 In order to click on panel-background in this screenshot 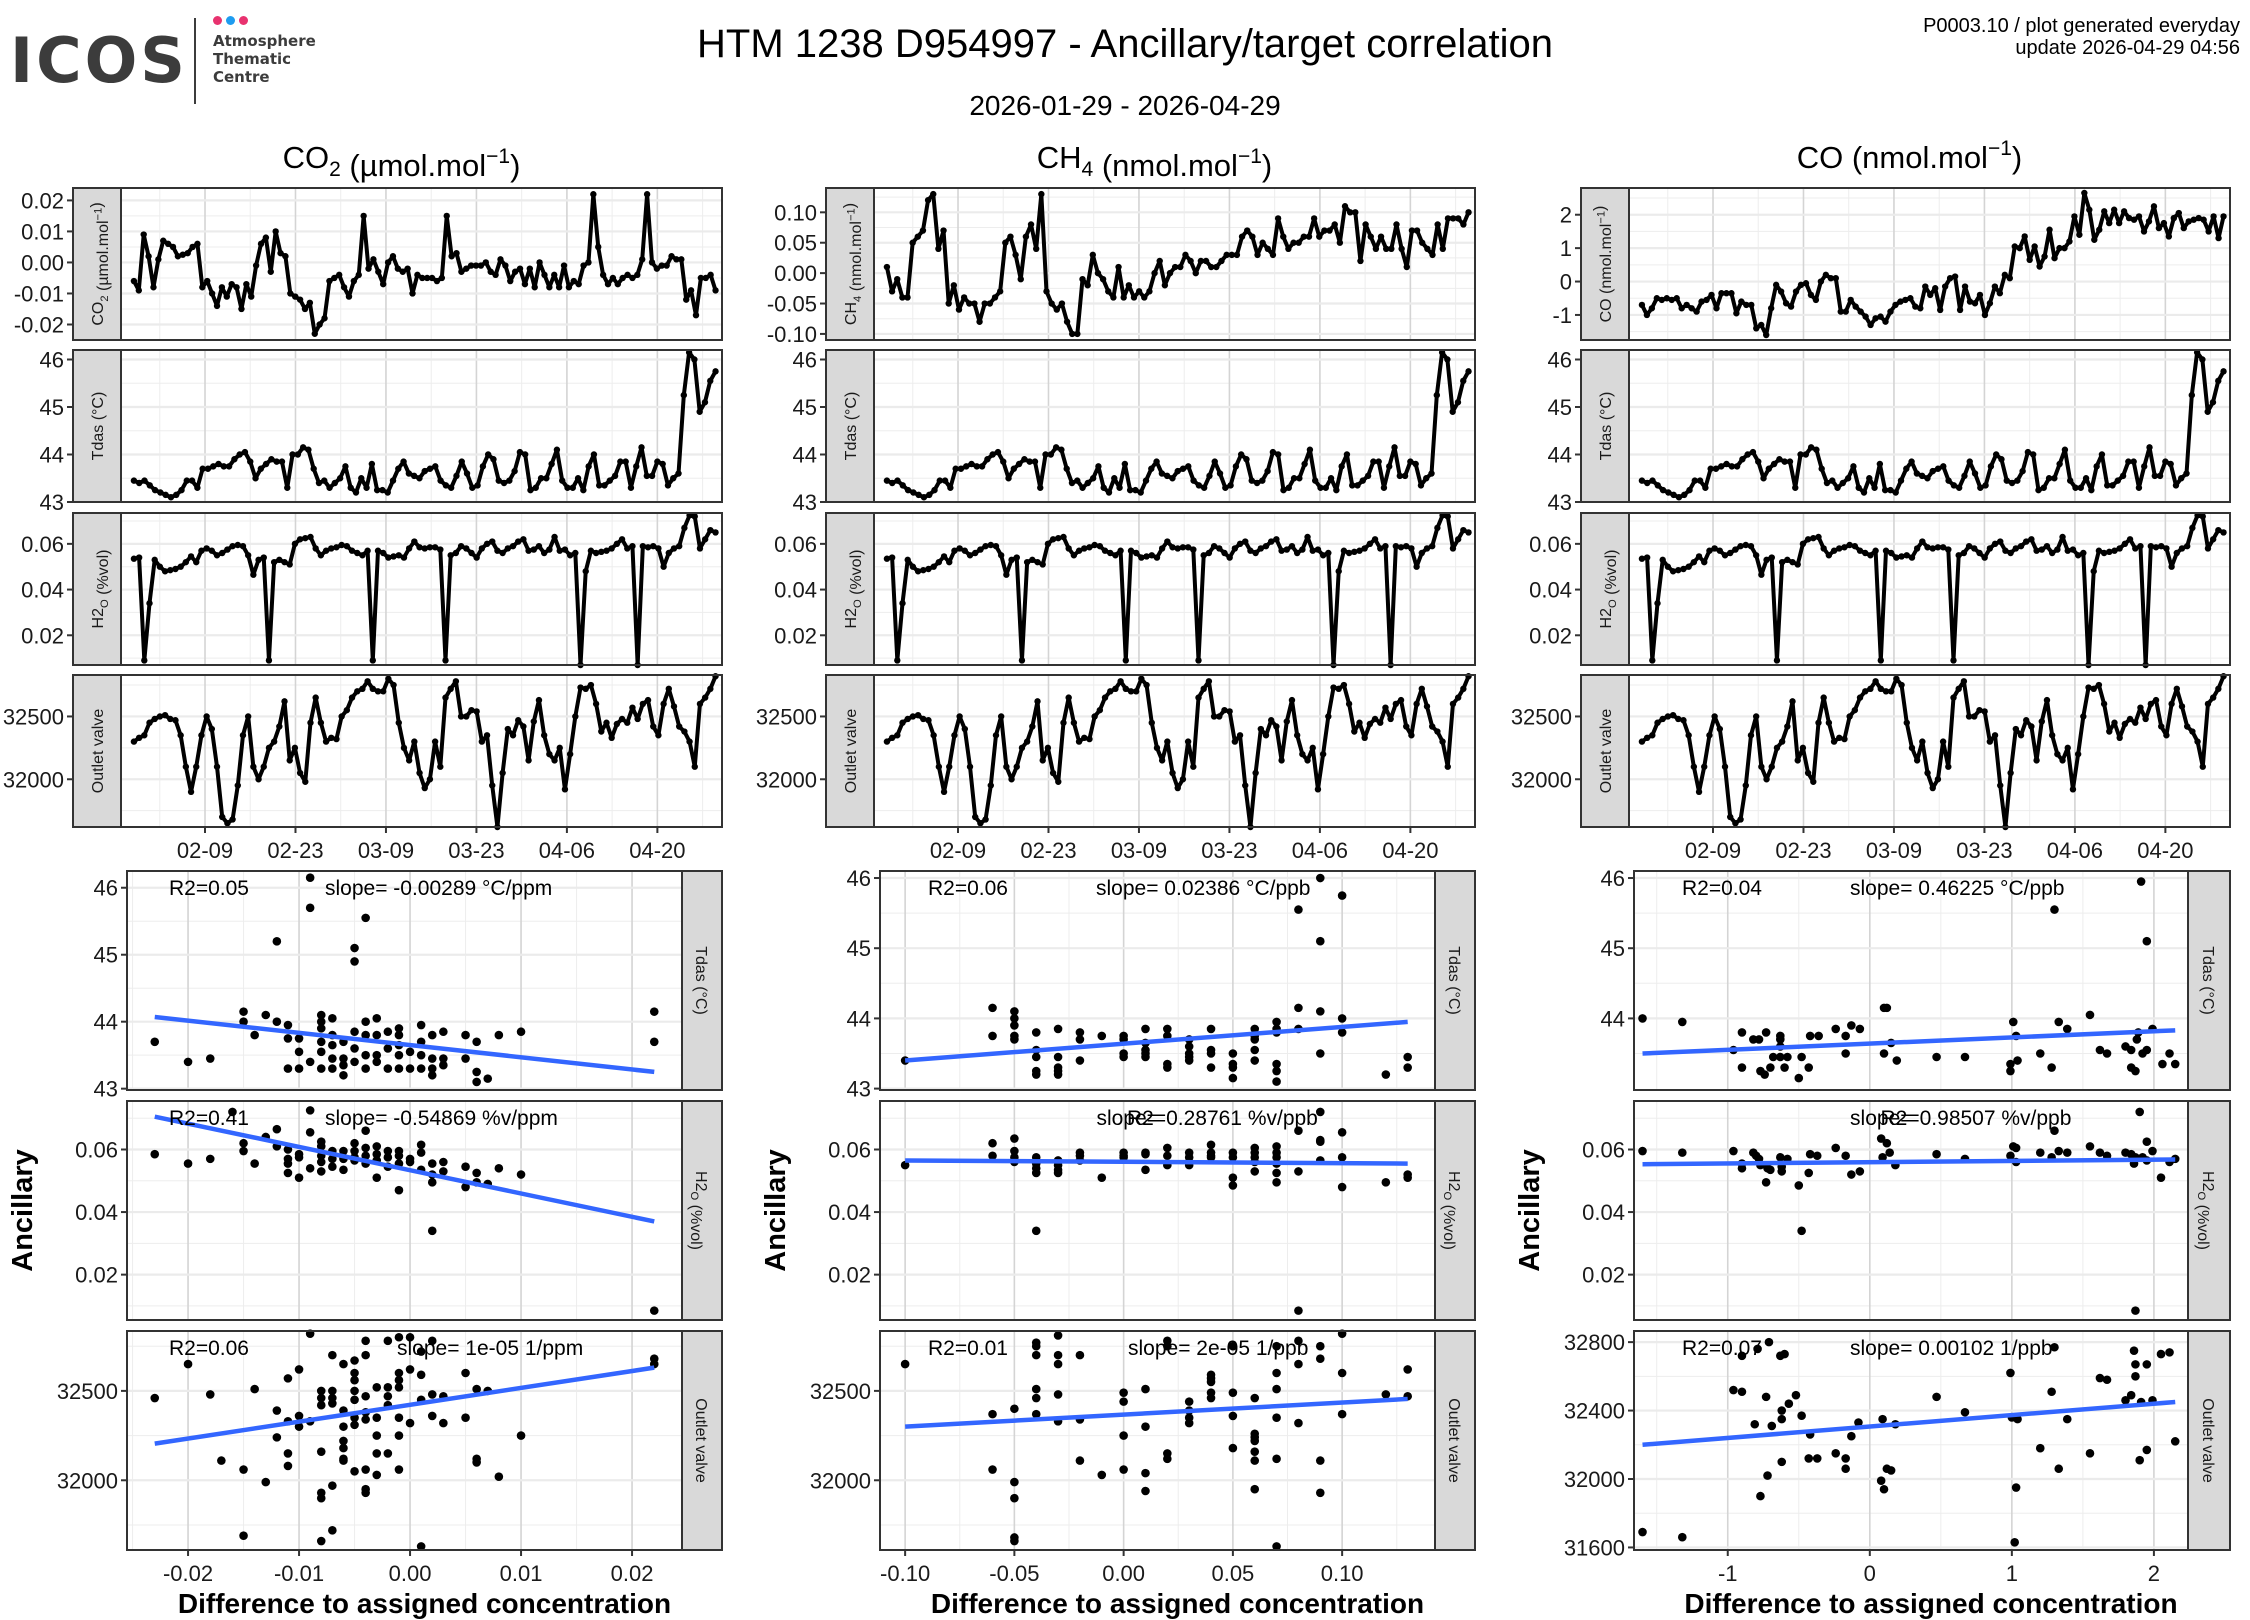, I will do `click(1157, 1210)`.